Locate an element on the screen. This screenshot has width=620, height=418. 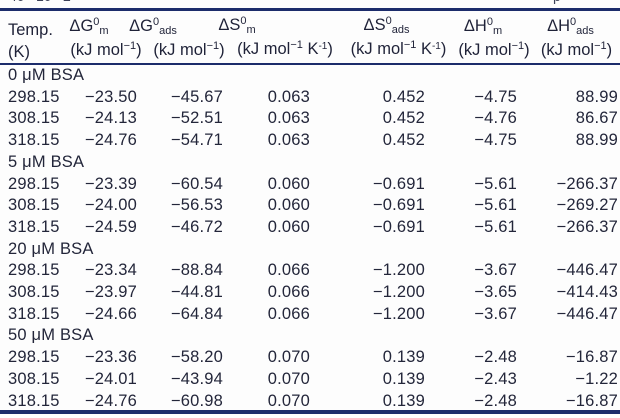
section-row: 50 μM BSA is located at coordinates (310, 336).